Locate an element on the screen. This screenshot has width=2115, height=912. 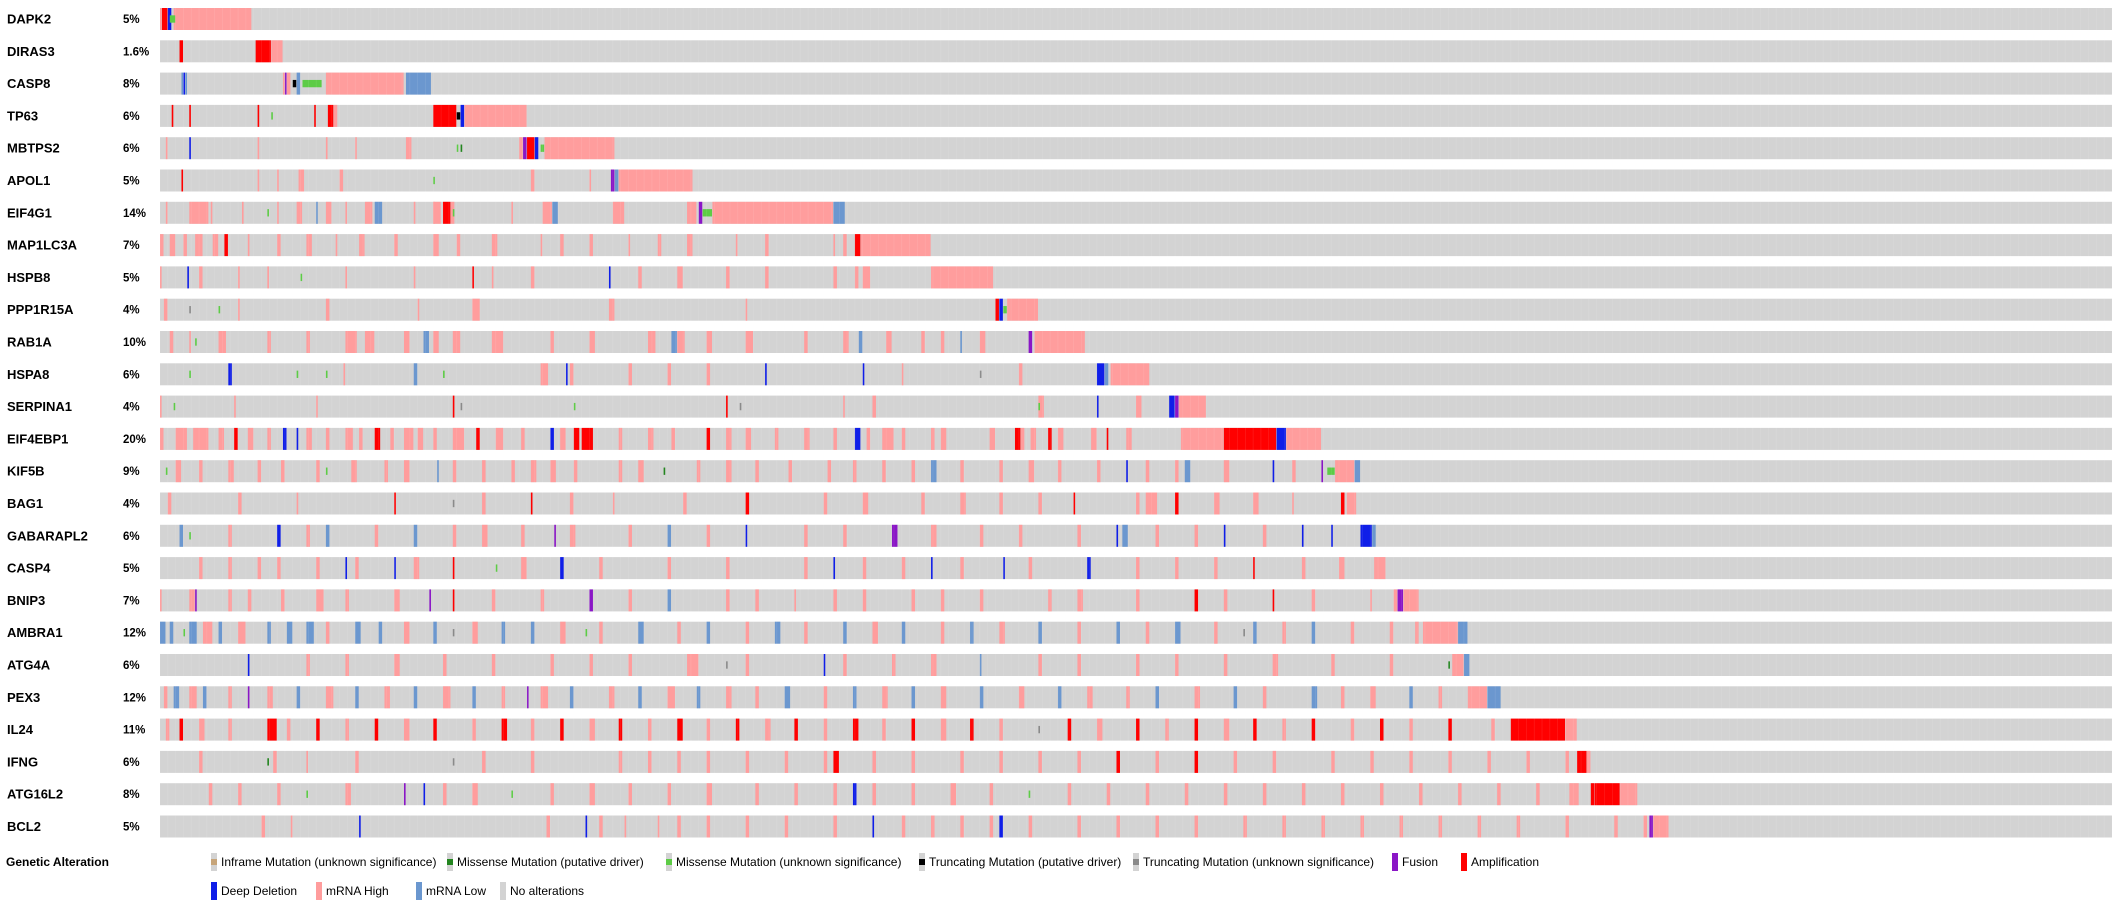
alteration-missense-driver is located at coordinates (268, 762).